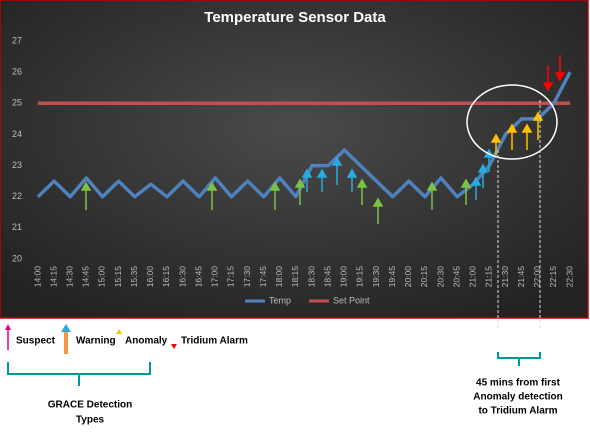 The height and width of the screenshot is (434, 590). Describe the element at coordinates (376, 277) in the screenshot. I see `x-tick-label: 19:30` at that location.